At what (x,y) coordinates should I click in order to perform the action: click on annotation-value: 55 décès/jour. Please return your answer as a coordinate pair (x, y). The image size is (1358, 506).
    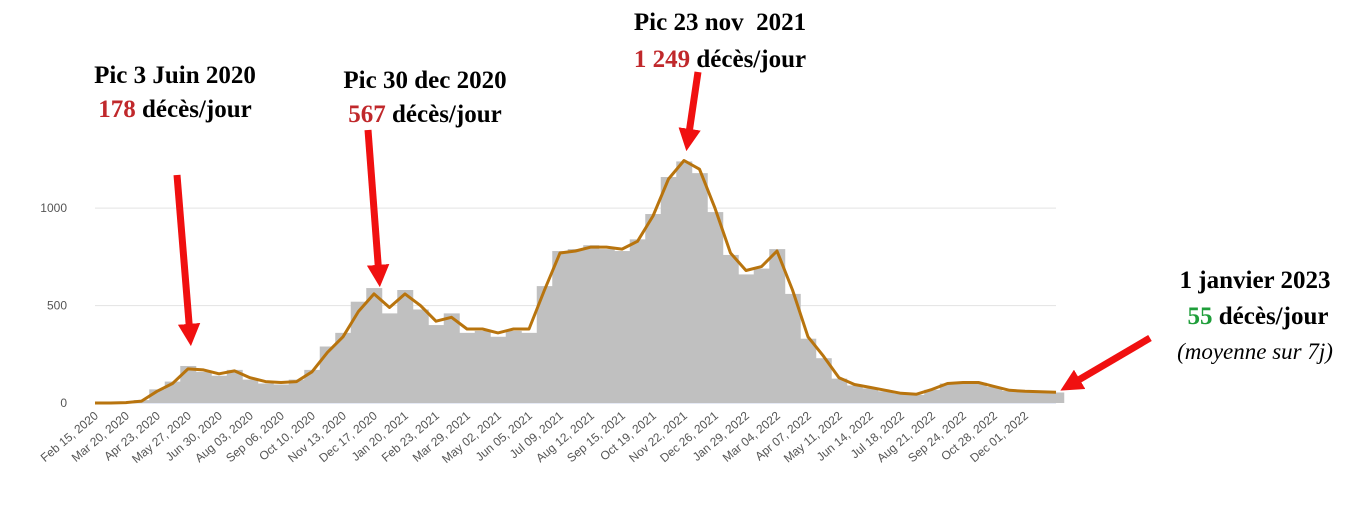
    Looking at the image, I should click on (1258, 316).